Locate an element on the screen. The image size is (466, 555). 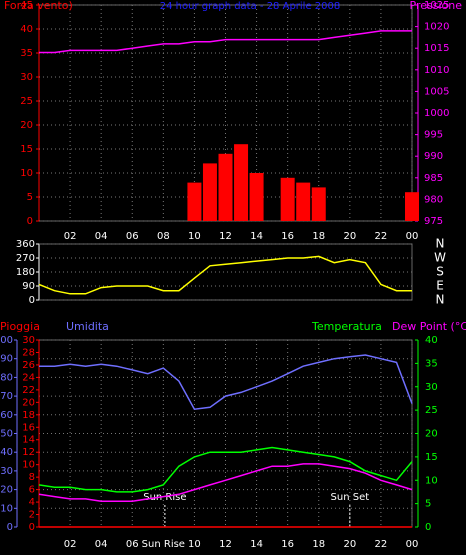
legend-label: Pressione is located at coordinates (436, 6).